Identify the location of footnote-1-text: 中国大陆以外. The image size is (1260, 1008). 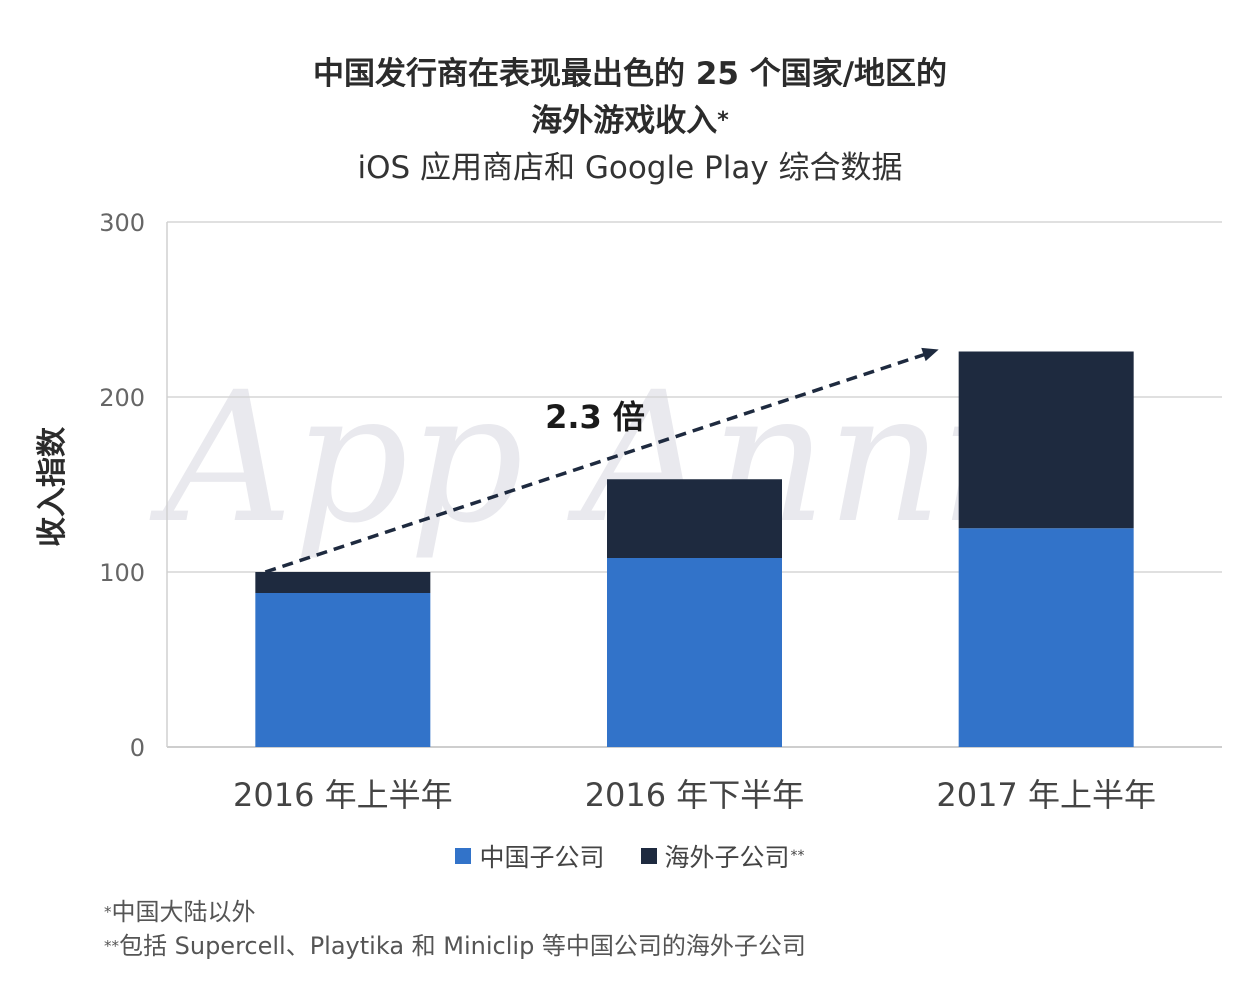
(183, 912).